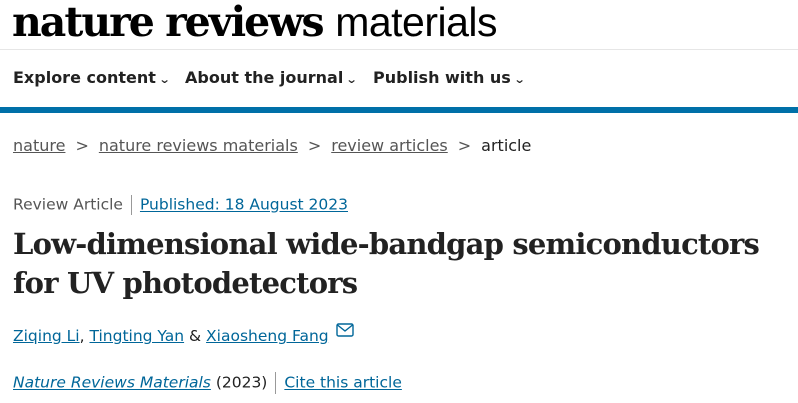 The image size is (798, 403). Describe the element at coordinates (399, 110) in the screenshot. I see `accent-bar` at that location.